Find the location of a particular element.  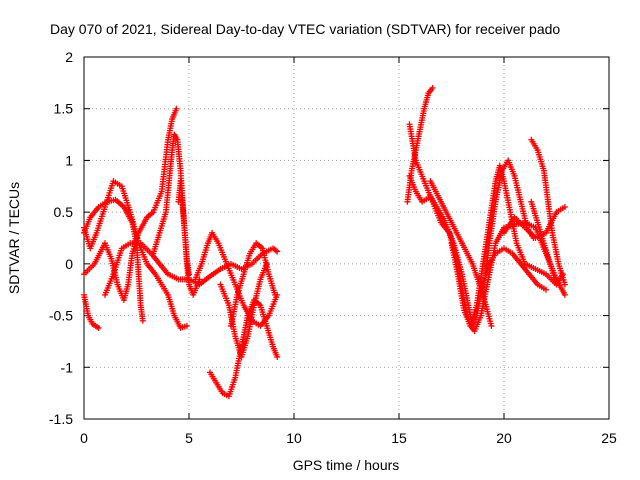

y-tick-label: 0.5 is located at coordinates (64, 212).